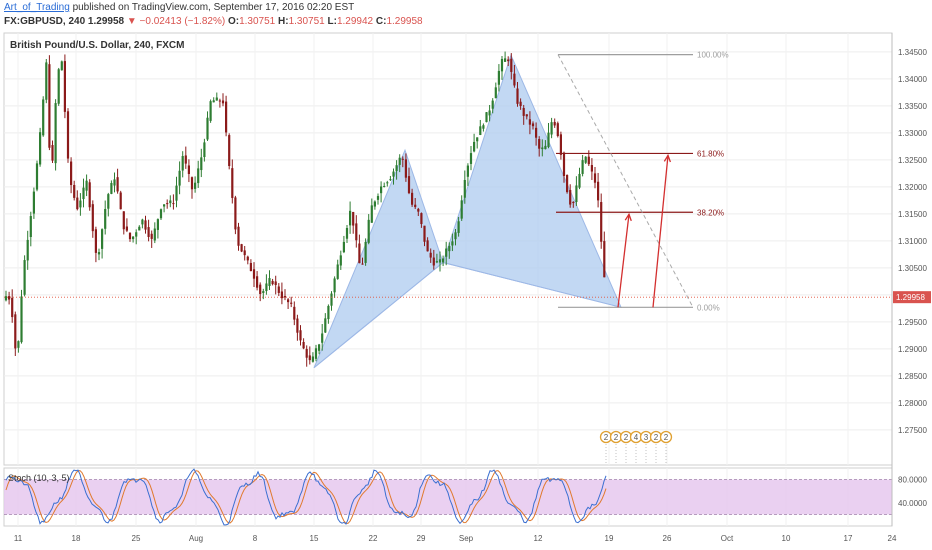 This screenshot has height=550, width=932. What do you see at coordinates (912, 376) in the screenshot?
I see `y-tick-label: 1.28500` at bounding box center [912, 376].